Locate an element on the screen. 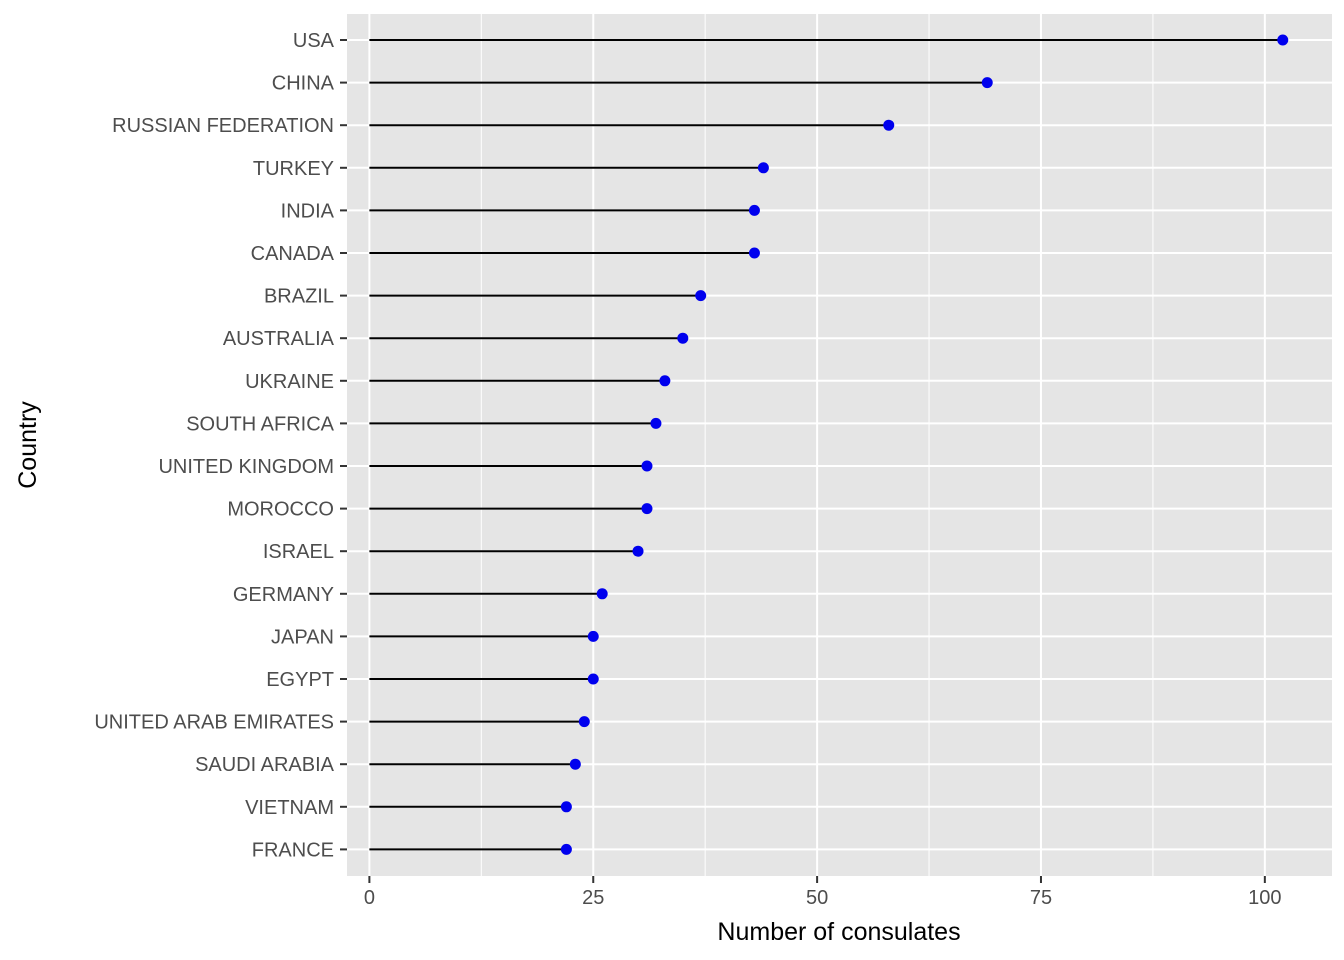  y-tick-label-19: FRANCE is located at coordinates (293, 850).